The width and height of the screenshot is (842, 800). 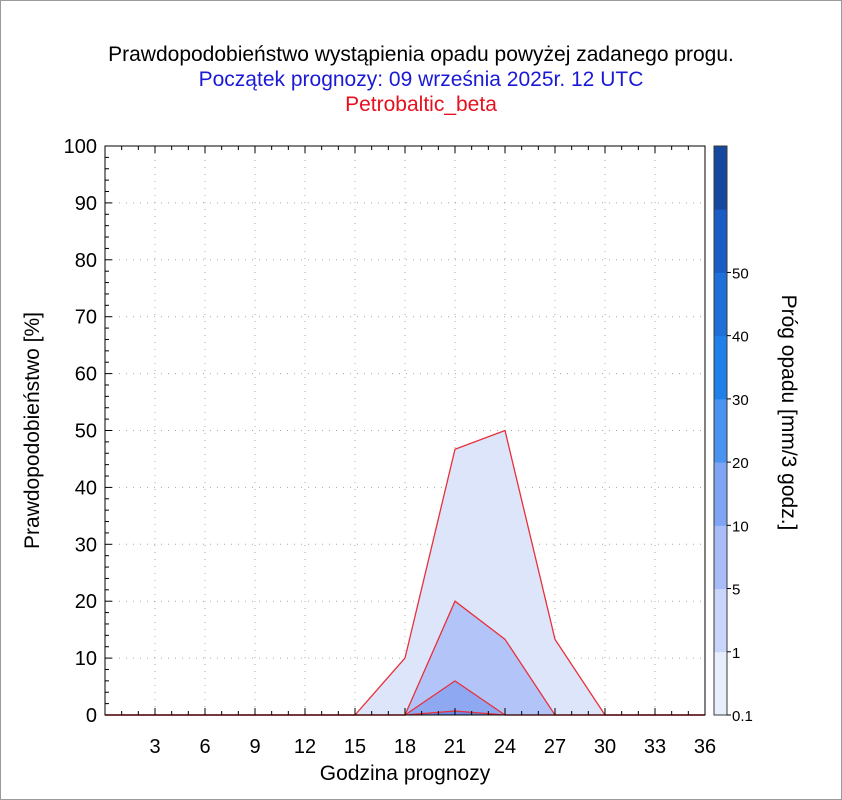 I want to click on y-axis-label: Prawdopodobieństwo [%], so click(x=32, y=430).